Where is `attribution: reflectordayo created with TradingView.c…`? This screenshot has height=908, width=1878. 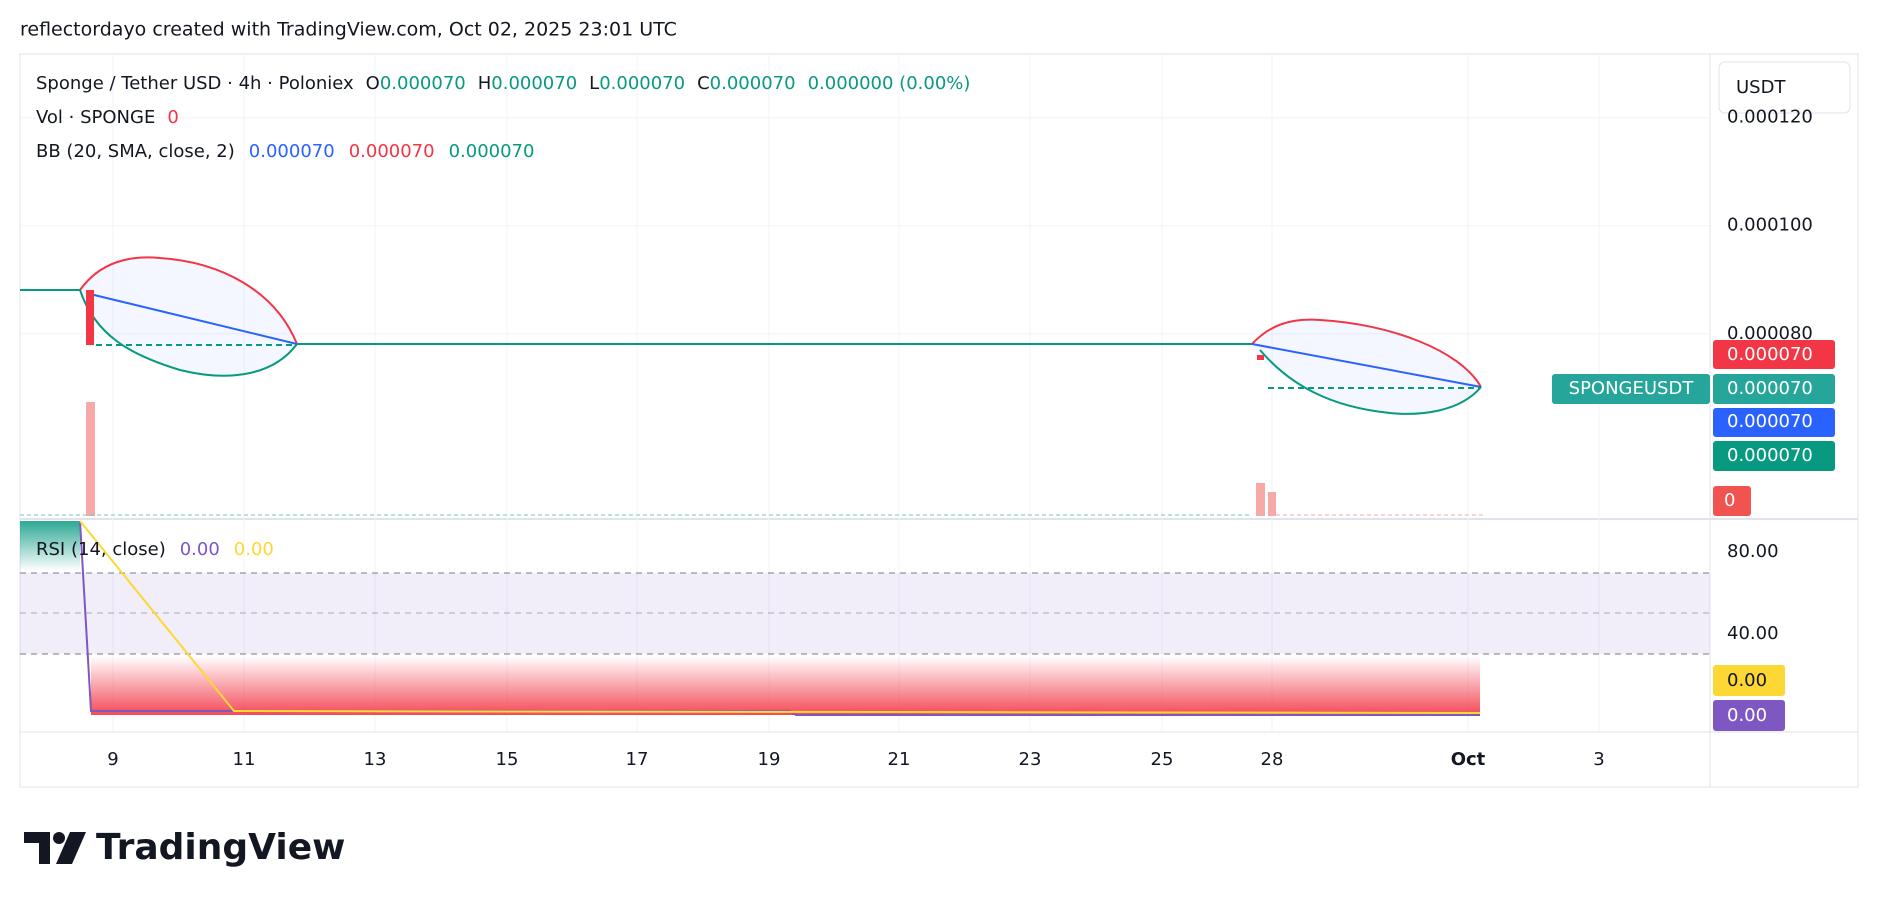 attribution: reflectordayo created with TradingView.c… is located at coordinates (348, 30).